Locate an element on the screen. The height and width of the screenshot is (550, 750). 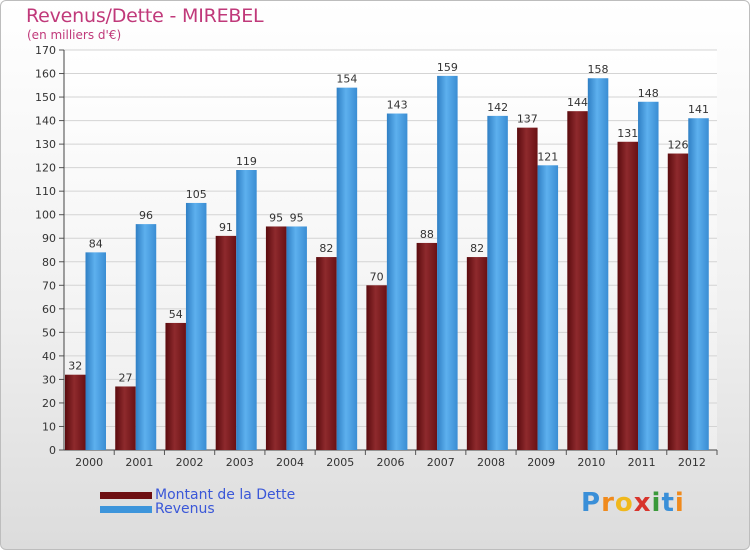
data-label-revenus: 158 is located at coordinates (598, 69).